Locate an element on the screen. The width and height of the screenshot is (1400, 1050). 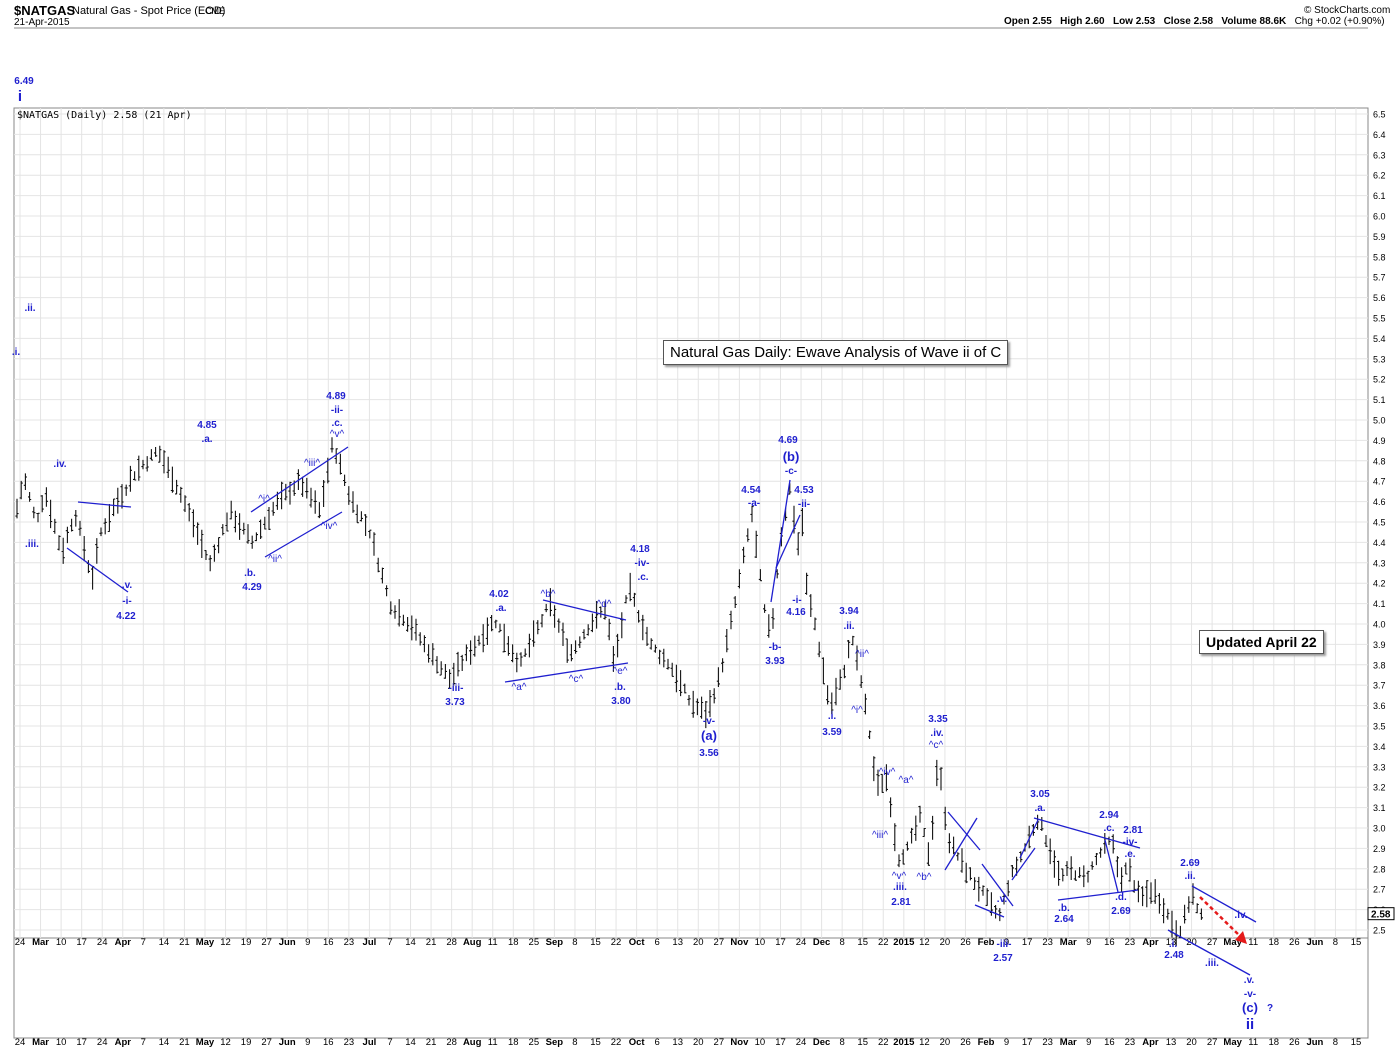
wave-label: 3.35 is located at coordinates (938, 719).